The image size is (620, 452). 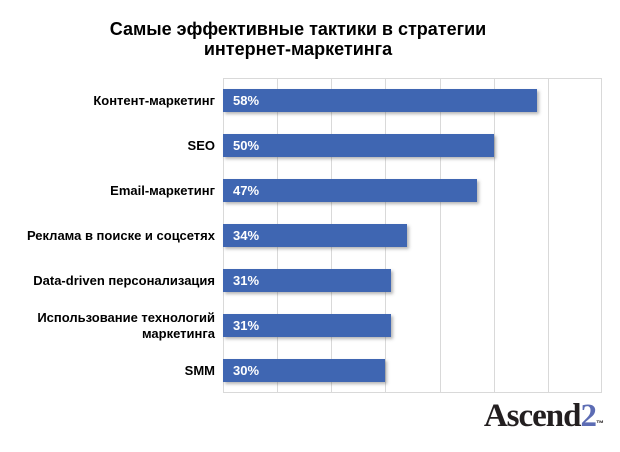 What do you see at coordinates (199, 370) in the screenshot?
I see `category-label: SMM` at bounding box center [199, 370].